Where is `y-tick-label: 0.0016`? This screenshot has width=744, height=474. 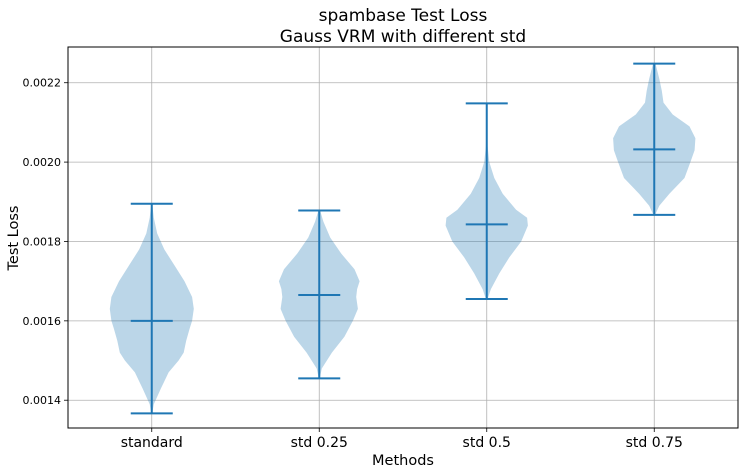 y-tick-label: 0.0016 is located at coordinates (42, 321).